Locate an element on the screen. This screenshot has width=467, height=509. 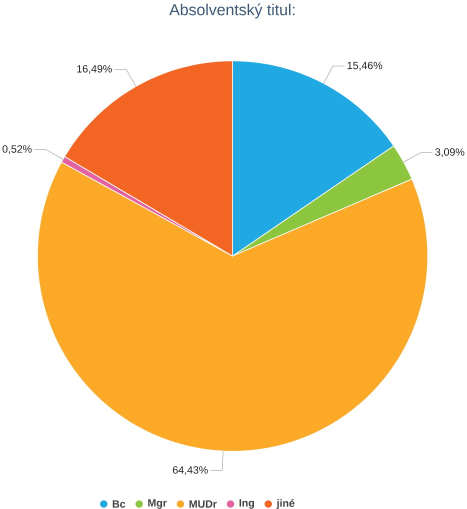
chart-title: Absolventský titul: is located at coordinates (232, 11).